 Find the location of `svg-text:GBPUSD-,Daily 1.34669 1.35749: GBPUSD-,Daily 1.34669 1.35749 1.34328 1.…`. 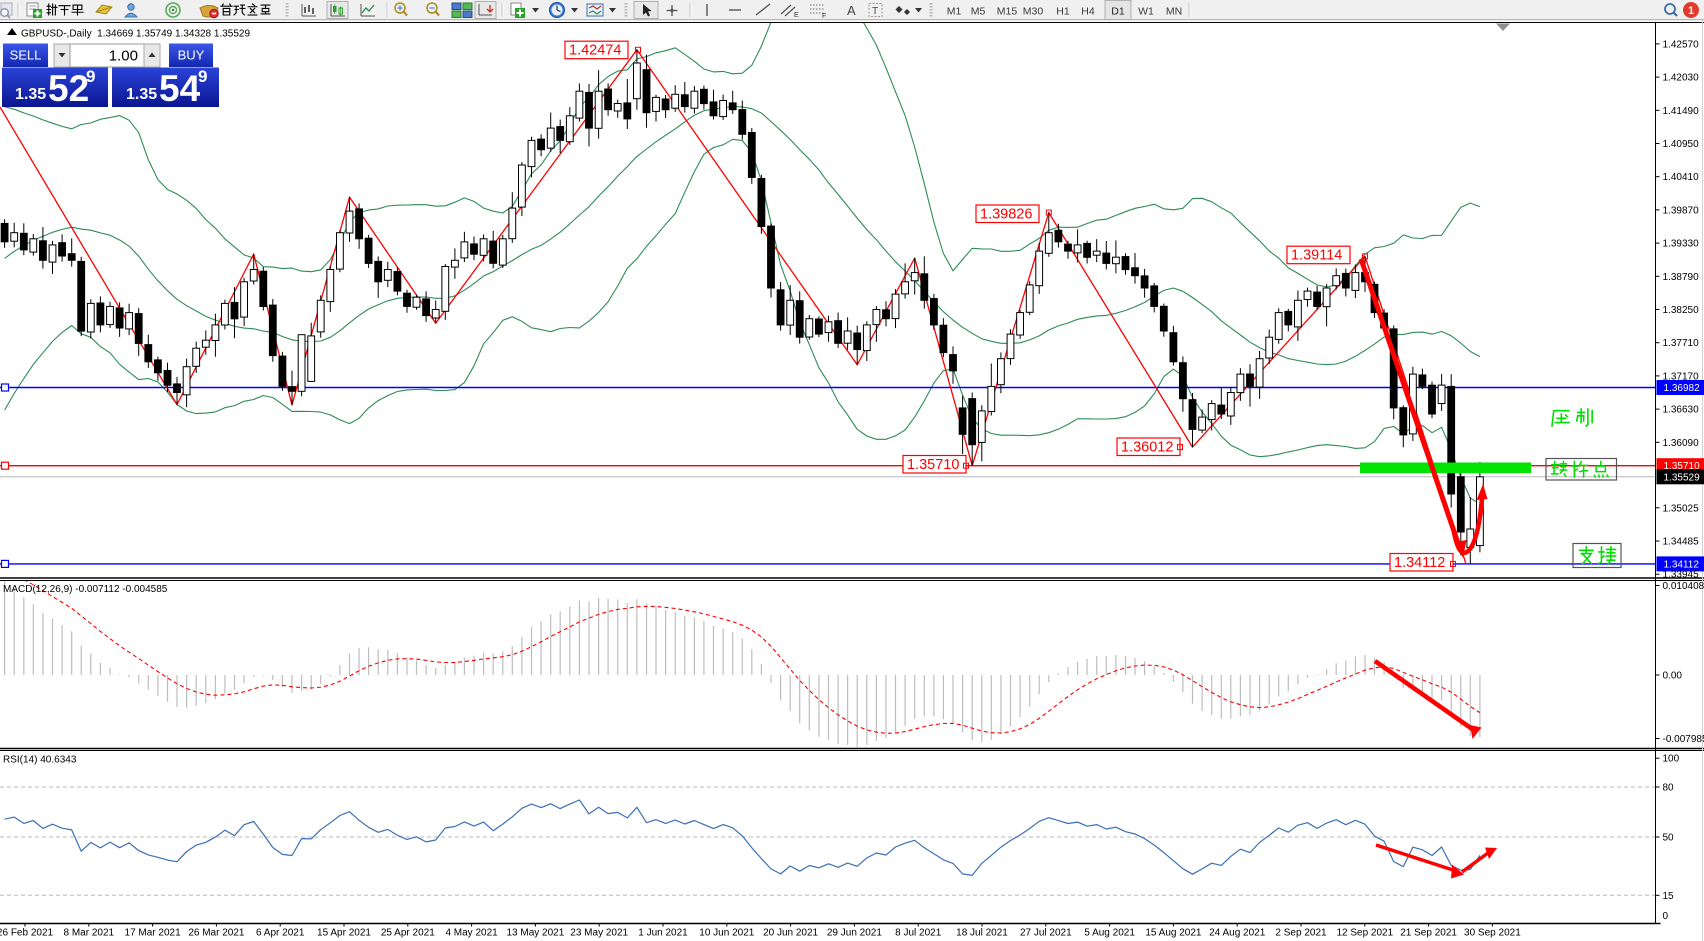

svg-text:GBPUSD-,Daily 1.34669 1.35749: GBPUSD-,Daily 1.34669 1.35749 1.34328 1.… is located at coordinates (135, 34).